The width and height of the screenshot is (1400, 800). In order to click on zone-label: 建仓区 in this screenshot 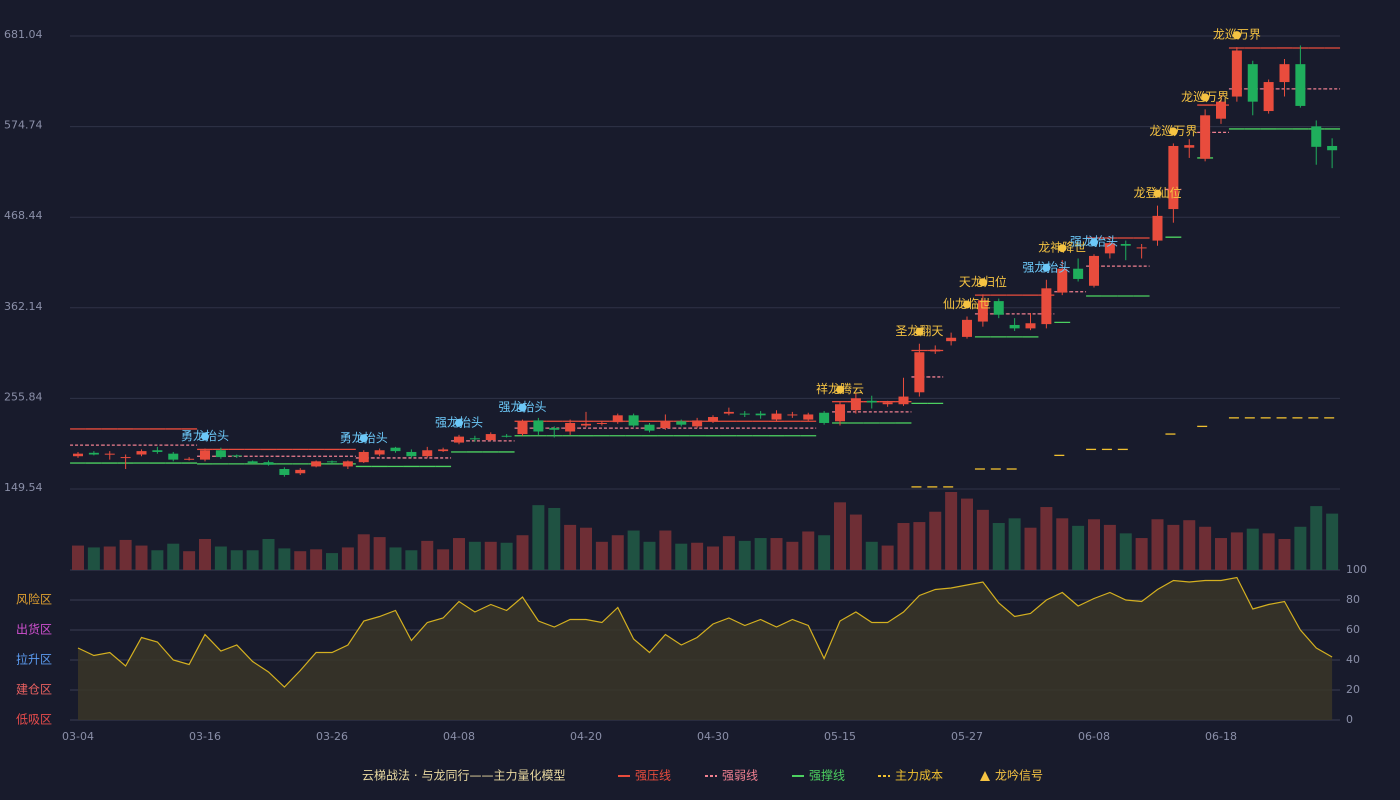, I will do `click(34, 690)`.